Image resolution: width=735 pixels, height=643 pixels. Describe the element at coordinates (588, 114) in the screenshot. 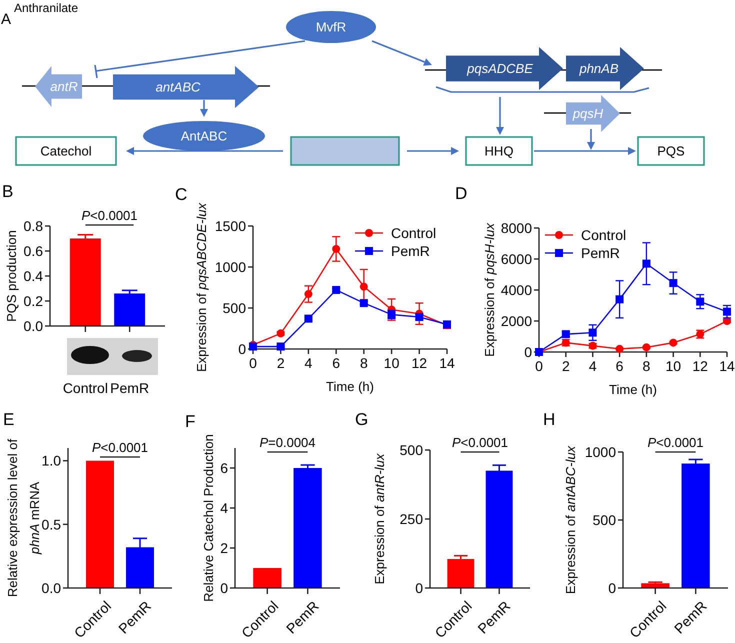

I see `text: pqsH` at that location.